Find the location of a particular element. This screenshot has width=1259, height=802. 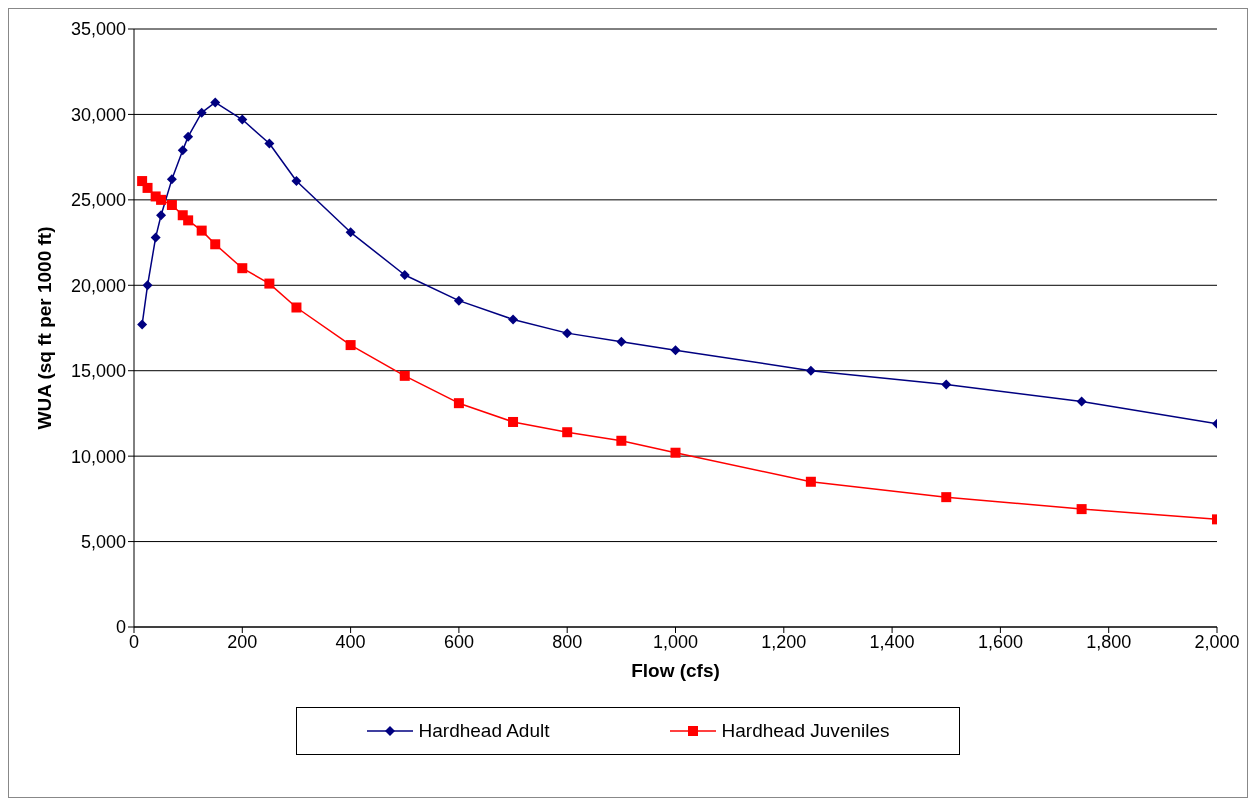

y-tick-label: 15,000 is located at coordinates (98, 371).